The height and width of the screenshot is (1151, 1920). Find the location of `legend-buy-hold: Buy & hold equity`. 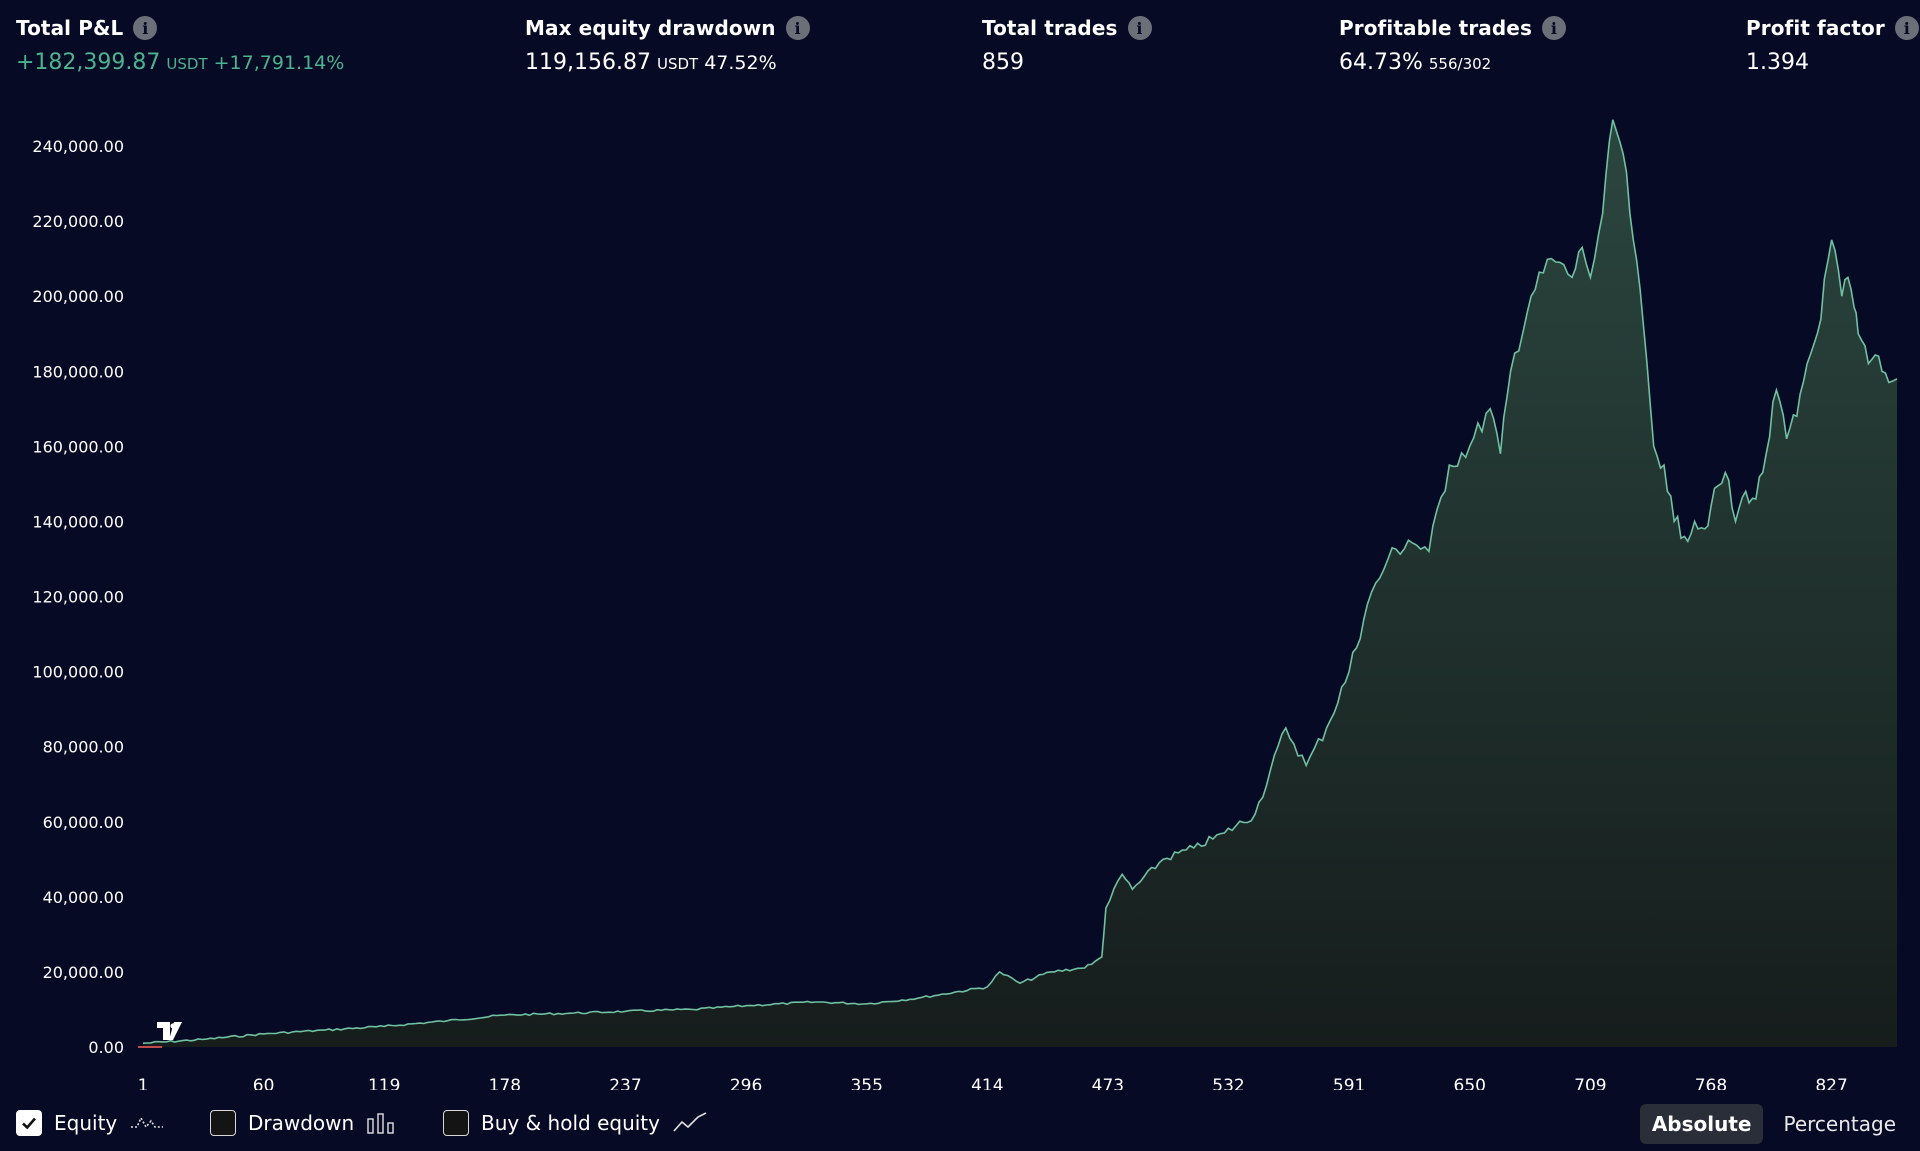

legend-buy-hold: Buy & hold equity is located at coordinates (575, 1123).